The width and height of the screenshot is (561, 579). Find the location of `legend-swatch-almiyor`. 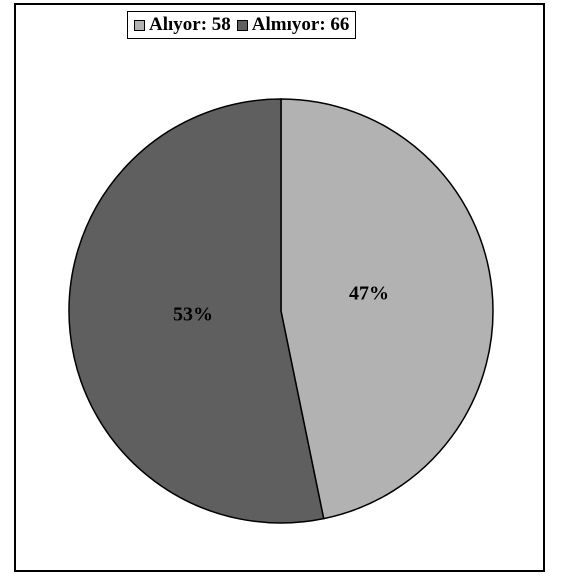

legend-swatch-almiyor is located at coordinates (242, 25).